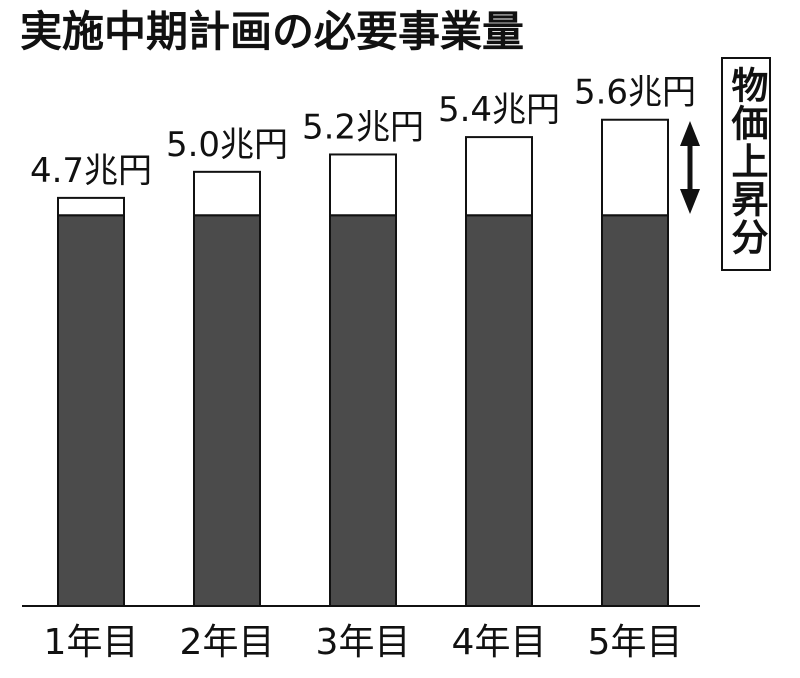 This screenshot has width=800, height=678. I want to click on data-label-1: 4.7兆円, so click(91, 171).